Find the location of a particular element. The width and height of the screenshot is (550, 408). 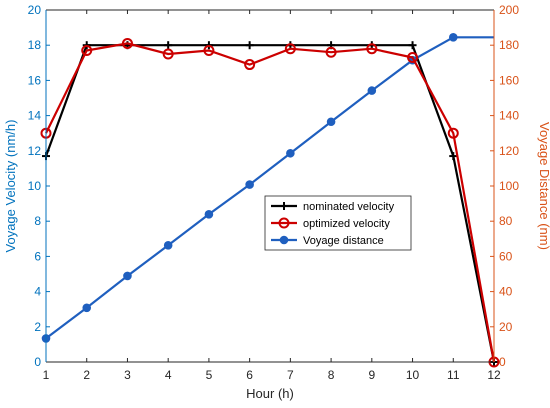

y-right-tick-label: 80 is located at coordinates (506, 221).